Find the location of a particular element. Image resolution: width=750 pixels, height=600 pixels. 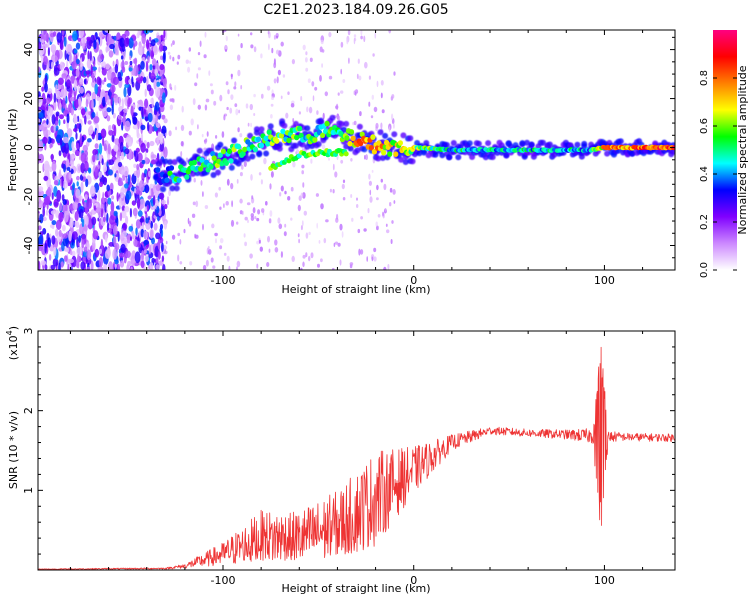

y-tick-label: 40 is located at coordinates (28, 50).